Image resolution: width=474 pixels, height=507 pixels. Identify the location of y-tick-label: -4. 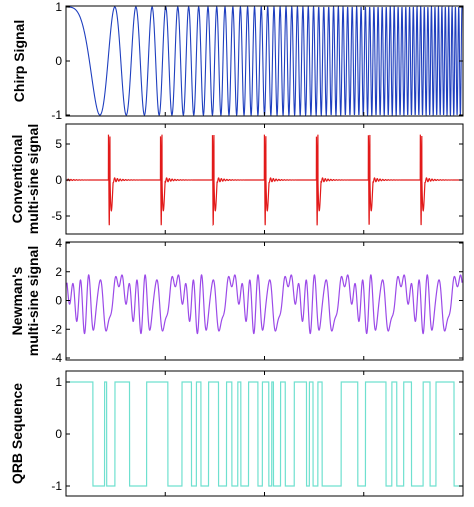
(56, 358).